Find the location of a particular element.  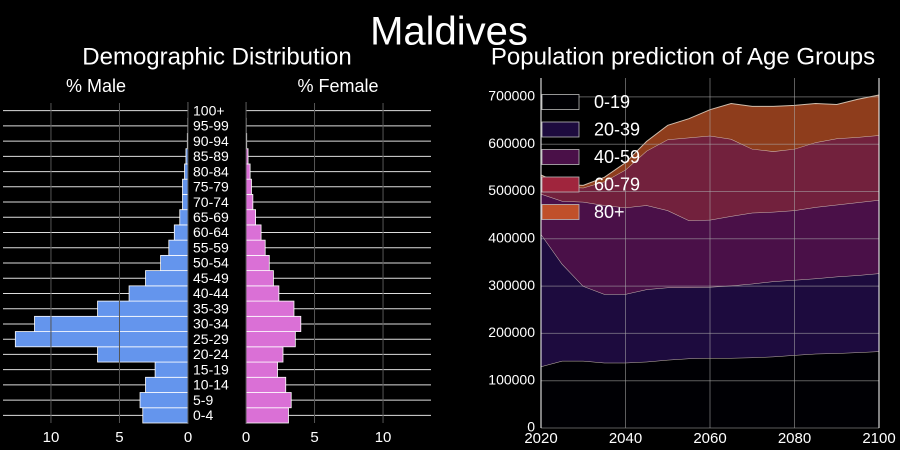

age-group-label: 95-99 is located at coordinates (211, 126).